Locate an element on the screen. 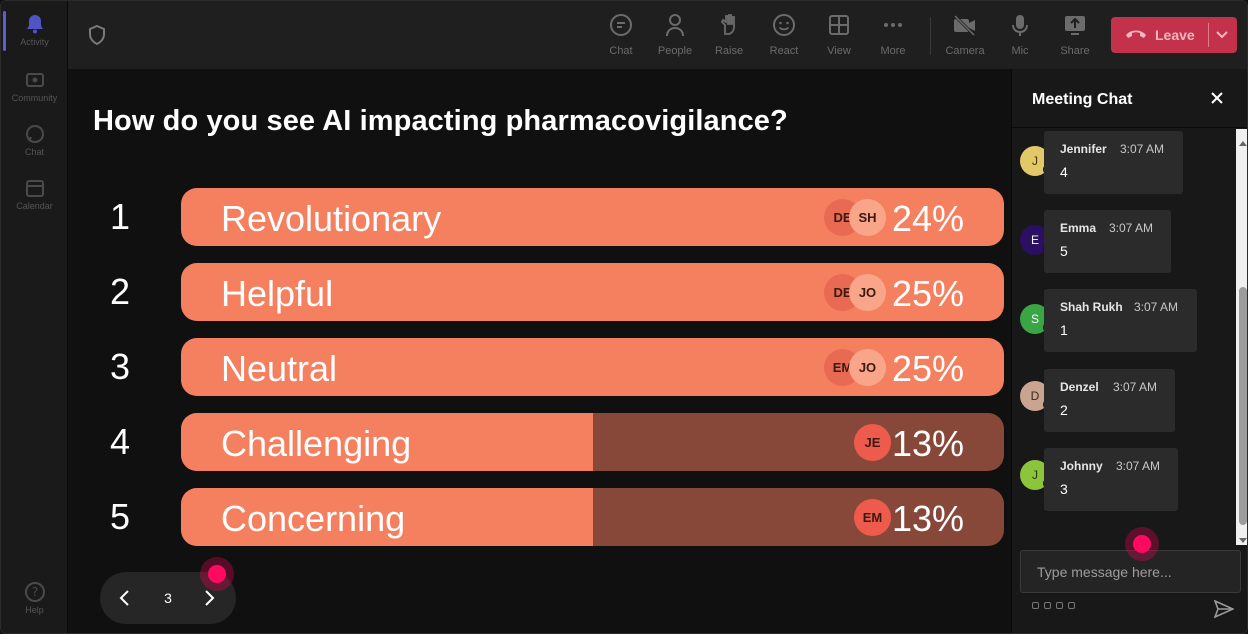  message-bubble: Shah Rukh 3:07 AM 1 is located at coordinates (1120, 320).